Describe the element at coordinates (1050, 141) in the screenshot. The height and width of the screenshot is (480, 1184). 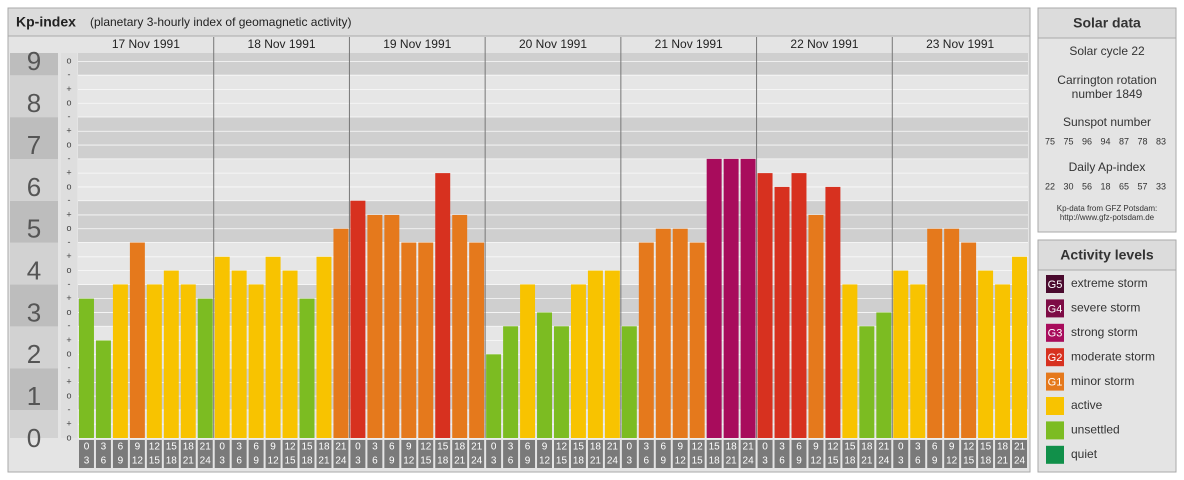
I see `sunspot-value: 75` at that location.